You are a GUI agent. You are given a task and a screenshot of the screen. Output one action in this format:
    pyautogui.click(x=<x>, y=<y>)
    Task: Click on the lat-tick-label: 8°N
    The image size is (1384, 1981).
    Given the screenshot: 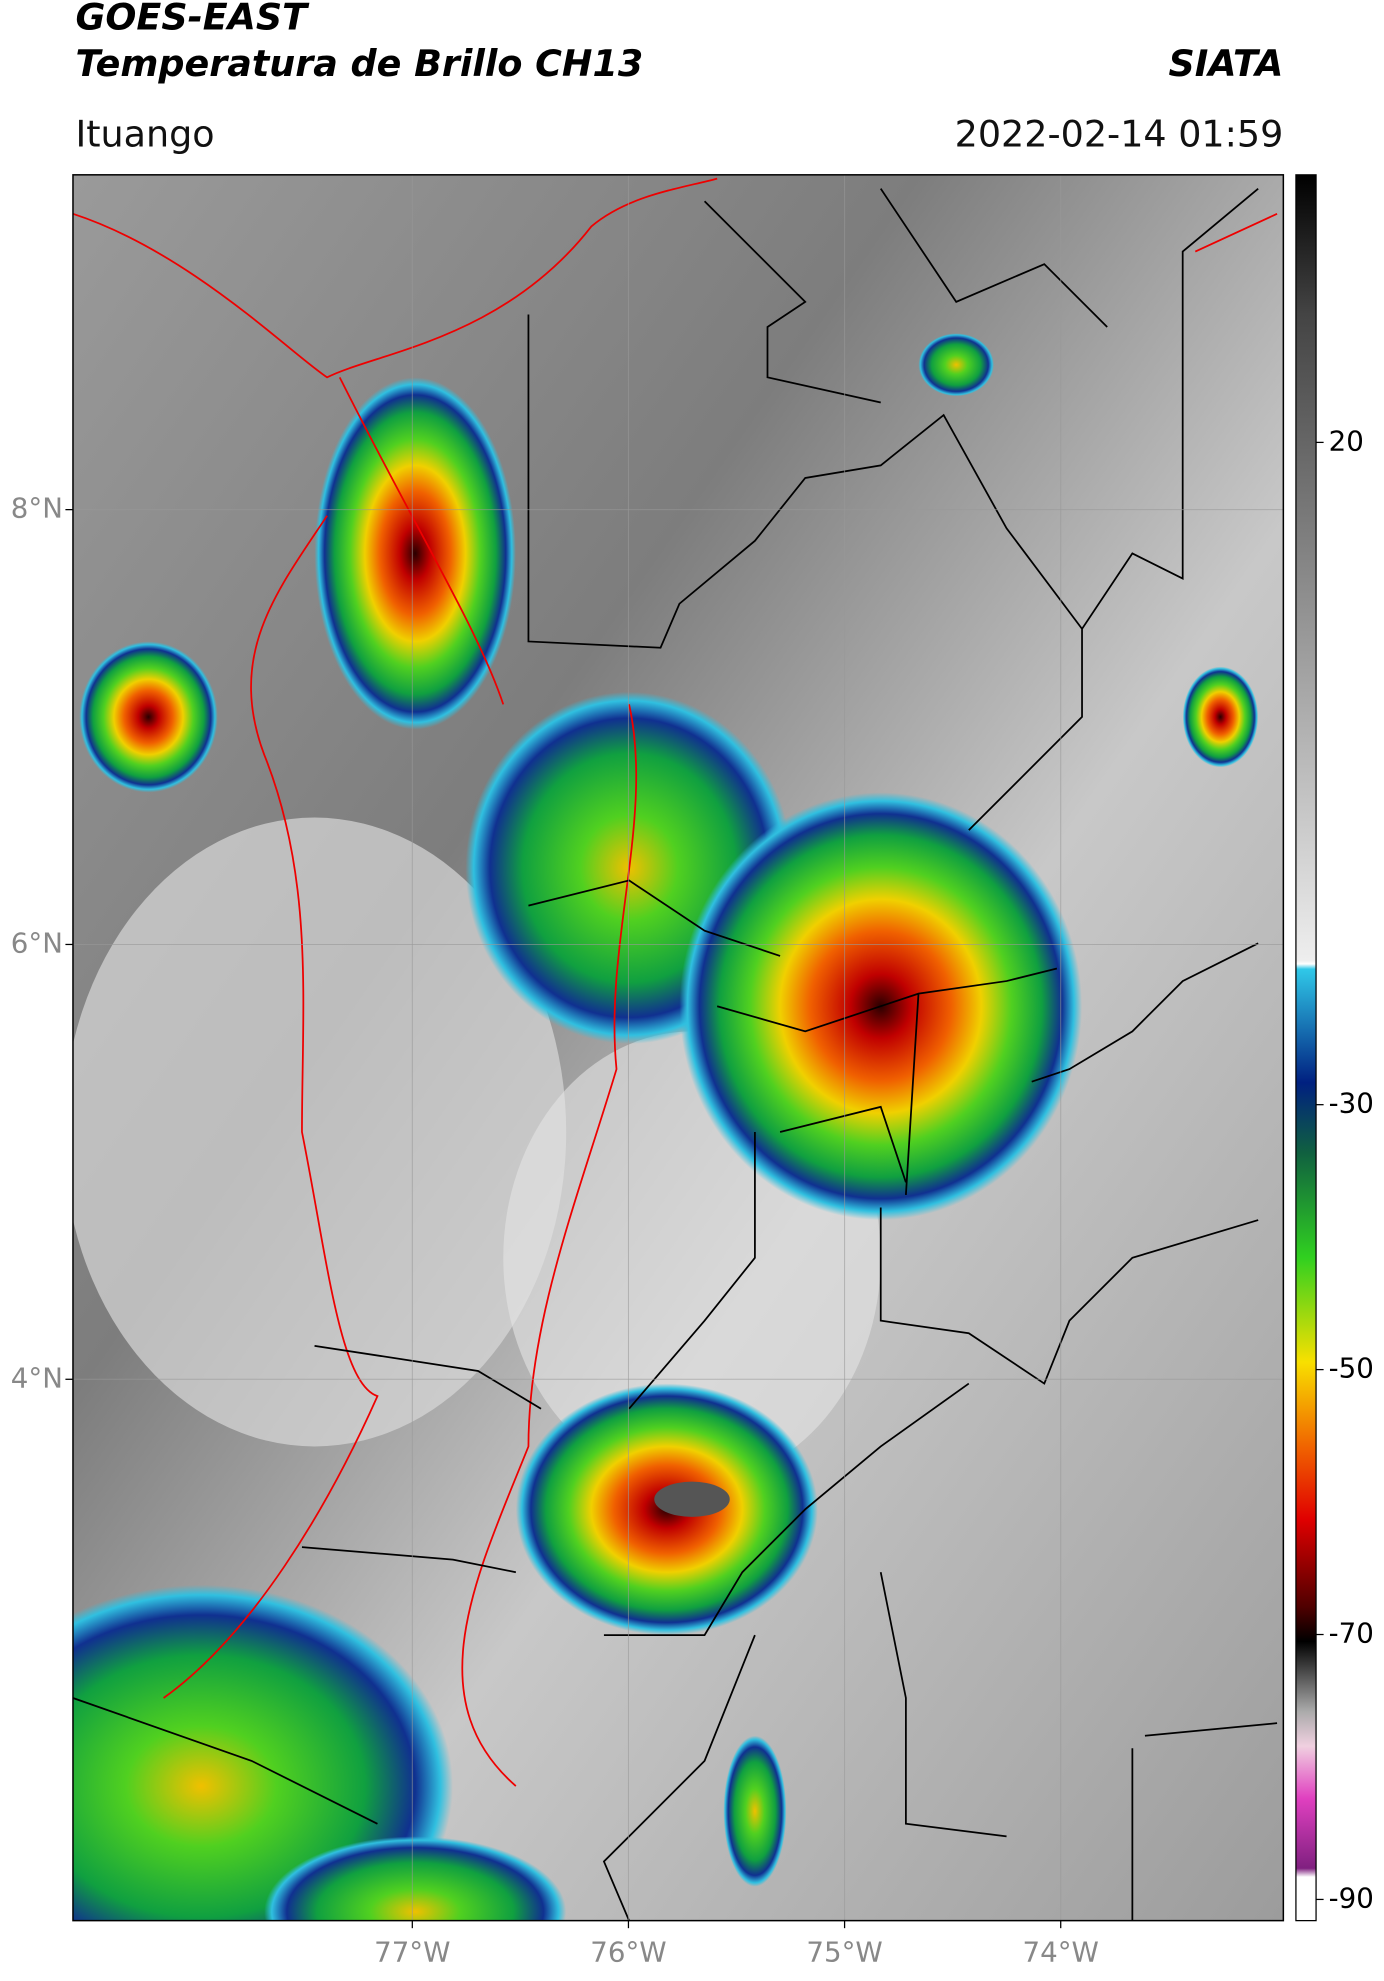 What is the action you would take?
    pyautogui.click(x=37, y=508)
    